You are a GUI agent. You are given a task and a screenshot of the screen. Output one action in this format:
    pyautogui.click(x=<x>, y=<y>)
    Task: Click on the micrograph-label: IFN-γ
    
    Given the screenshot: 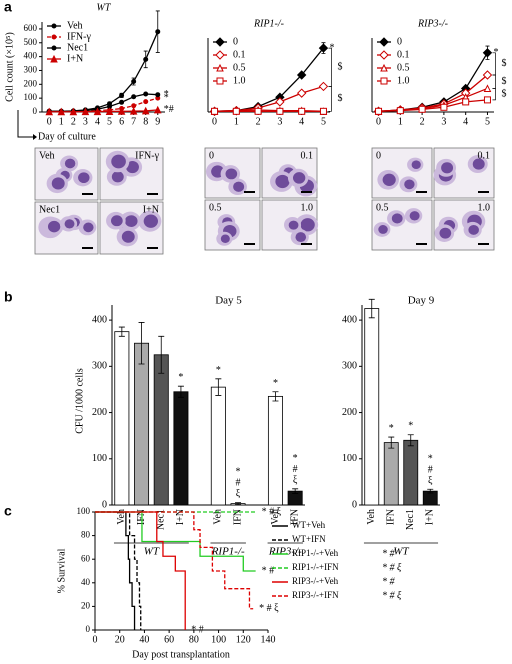 What is the action you would take?
    pyautogui.click(x=147, y=155)
    